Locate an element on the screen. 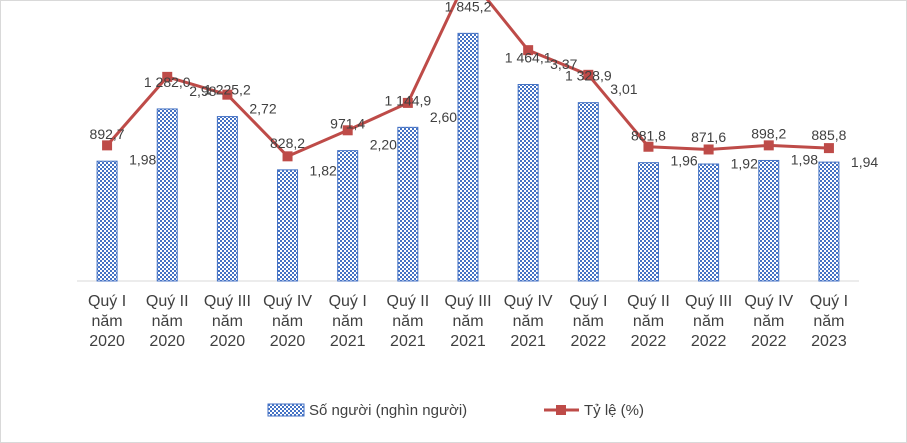 This screenshot has width=907, height=443. line-data-label: 1,92 is located at coordinates (744, 163).